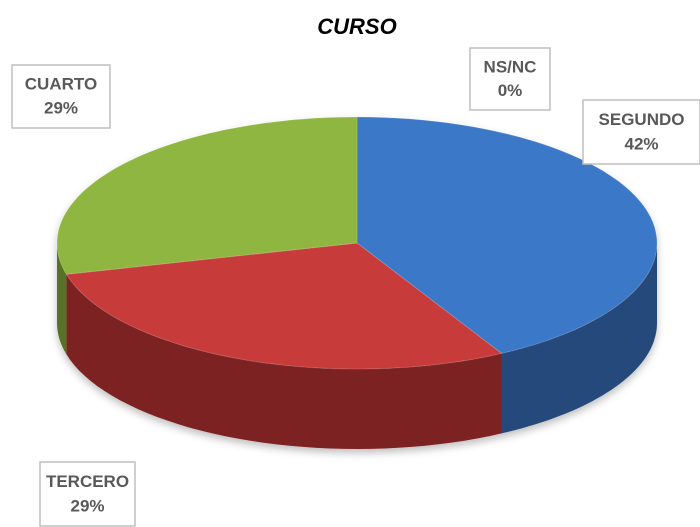  I want to click on value-label: 42%, so click(641, 143).